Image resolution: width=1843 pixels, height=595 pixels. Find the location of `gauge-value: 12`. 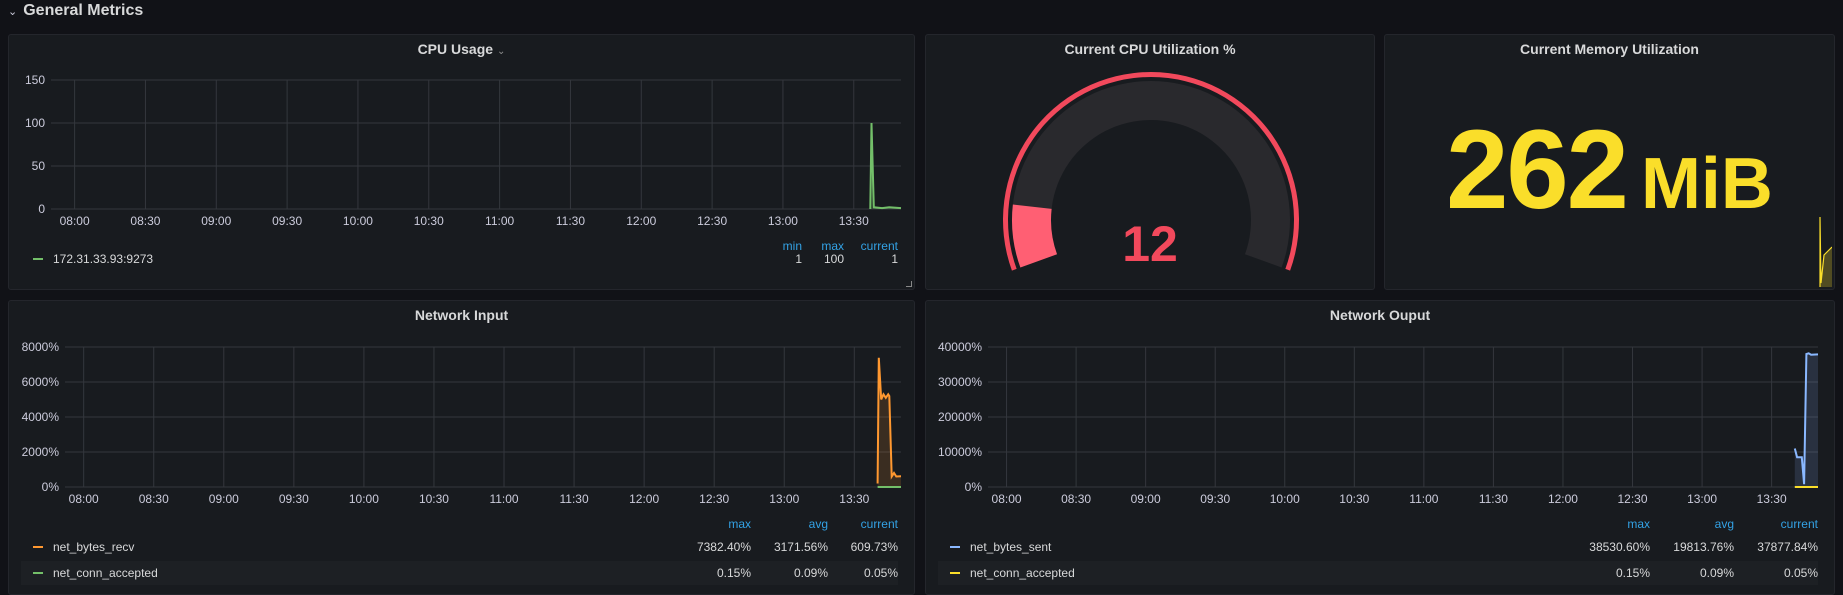

gauge-value: 12 is located at coordinates (1150, 244).